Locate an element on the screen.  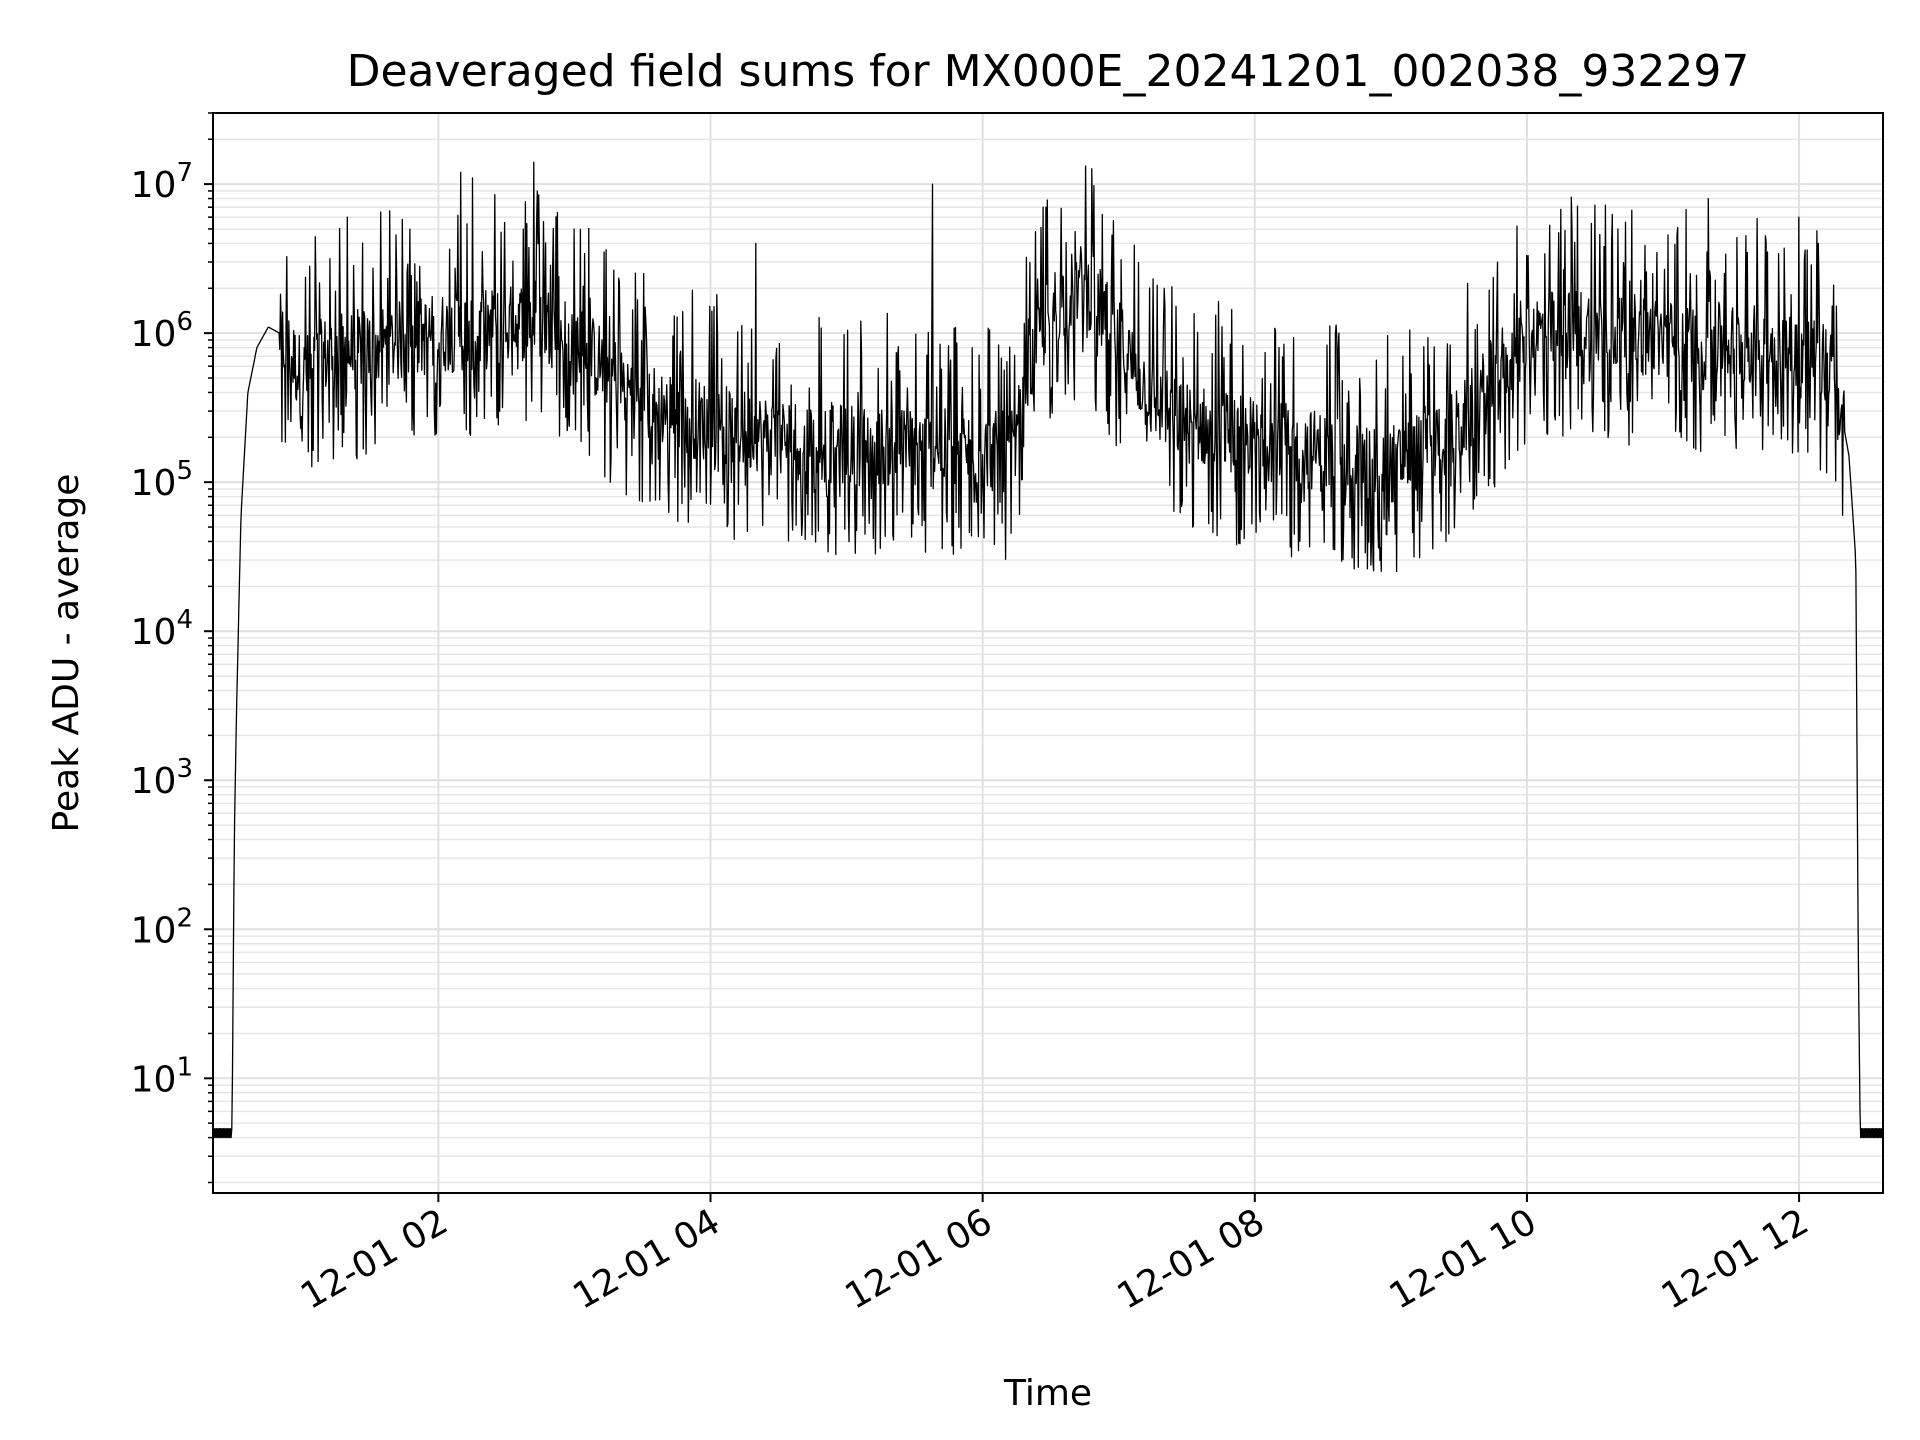
x-axis-label: Time is located at coordinates (1047, 1393).